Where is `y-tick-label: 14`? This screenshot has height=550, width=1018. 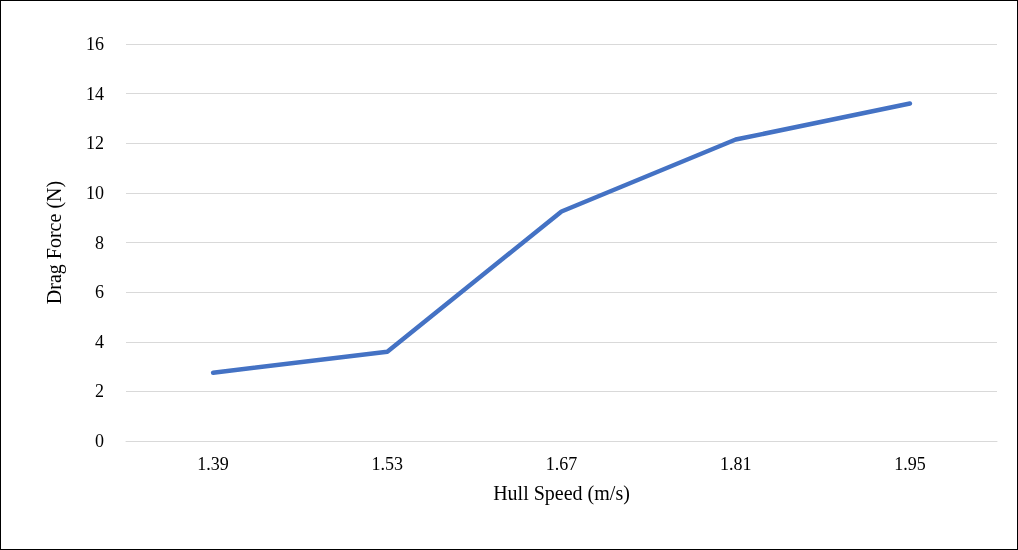 y-tick-label: 14 is located at coordinates (95, 93).